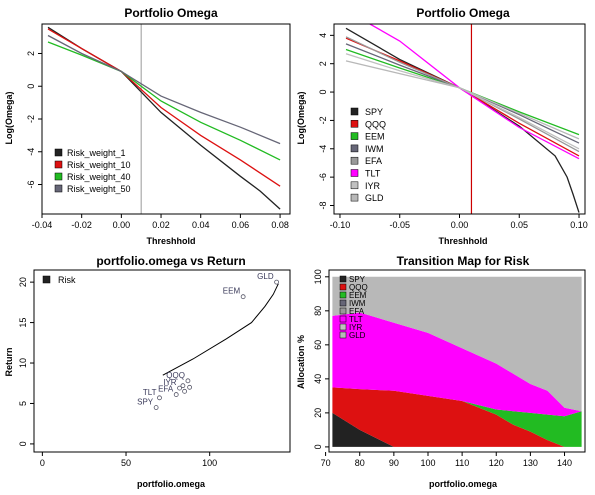  What do you see at coordinates (171, 484) in the screenshot?
I see `p3-xlabel: portfolio.omega` at bounding box center [171, 484].